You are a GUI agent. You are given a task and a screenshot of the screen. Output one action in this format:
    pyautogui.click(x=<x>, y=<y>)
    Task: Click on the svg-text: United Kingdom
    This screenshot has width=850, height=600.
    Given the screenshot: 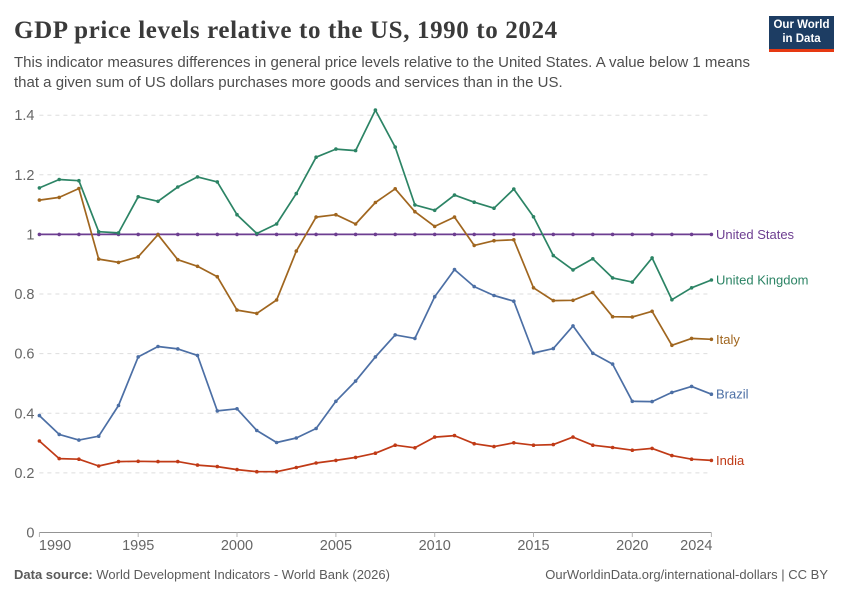 What is the action you would take?
    pyautogui.click(x=762, y=280)
    